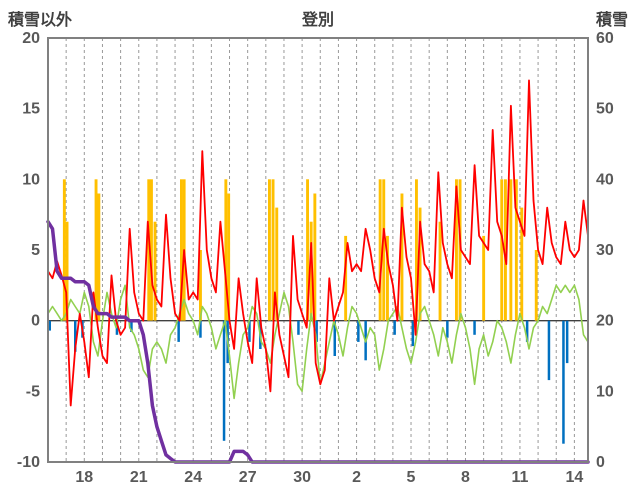 The image size is (636, 501). What do you see at coordinates (31, 38) in the screenshot?
I see `left-axis-tick-label: 20` at bounding box center [31, 38].